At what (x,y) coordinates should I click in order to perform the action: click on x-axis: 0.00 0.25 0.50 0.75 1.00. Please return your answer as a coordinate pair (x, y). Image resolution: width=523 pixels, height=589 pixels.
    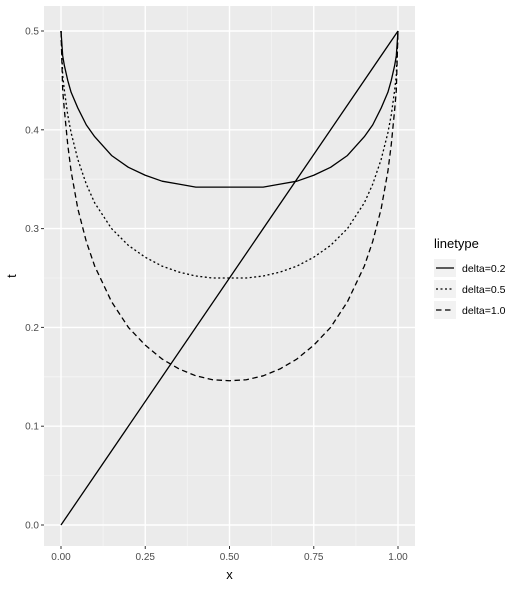
    Looking at the image, I should click on (229, 554).